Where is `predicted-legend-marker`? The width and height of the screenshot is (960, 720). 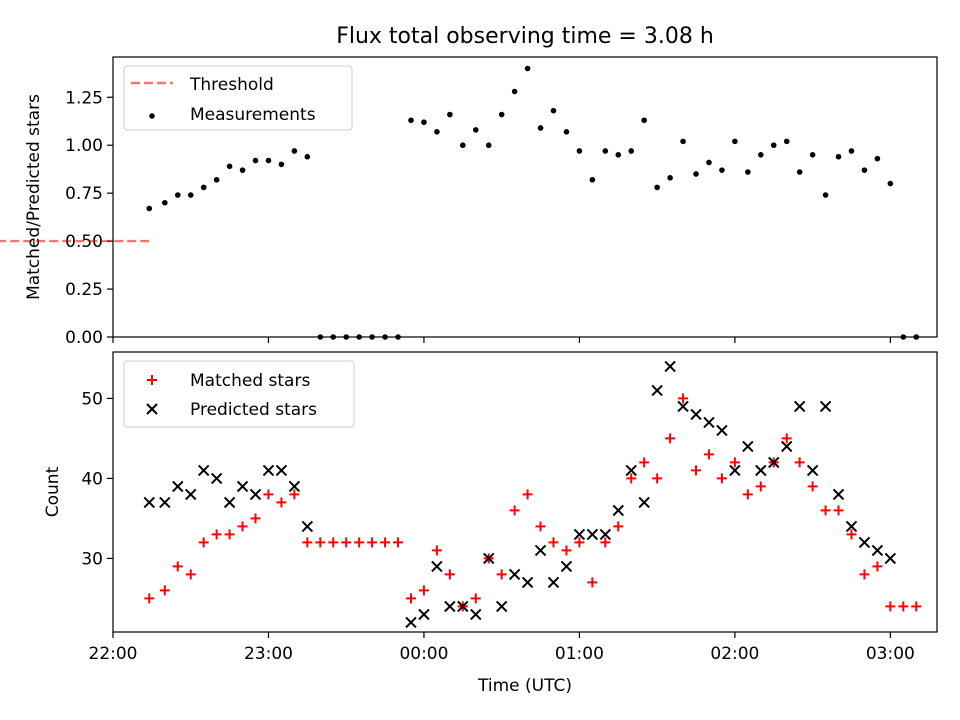
predicted-legend-marker is located at coordinates (152, 409).